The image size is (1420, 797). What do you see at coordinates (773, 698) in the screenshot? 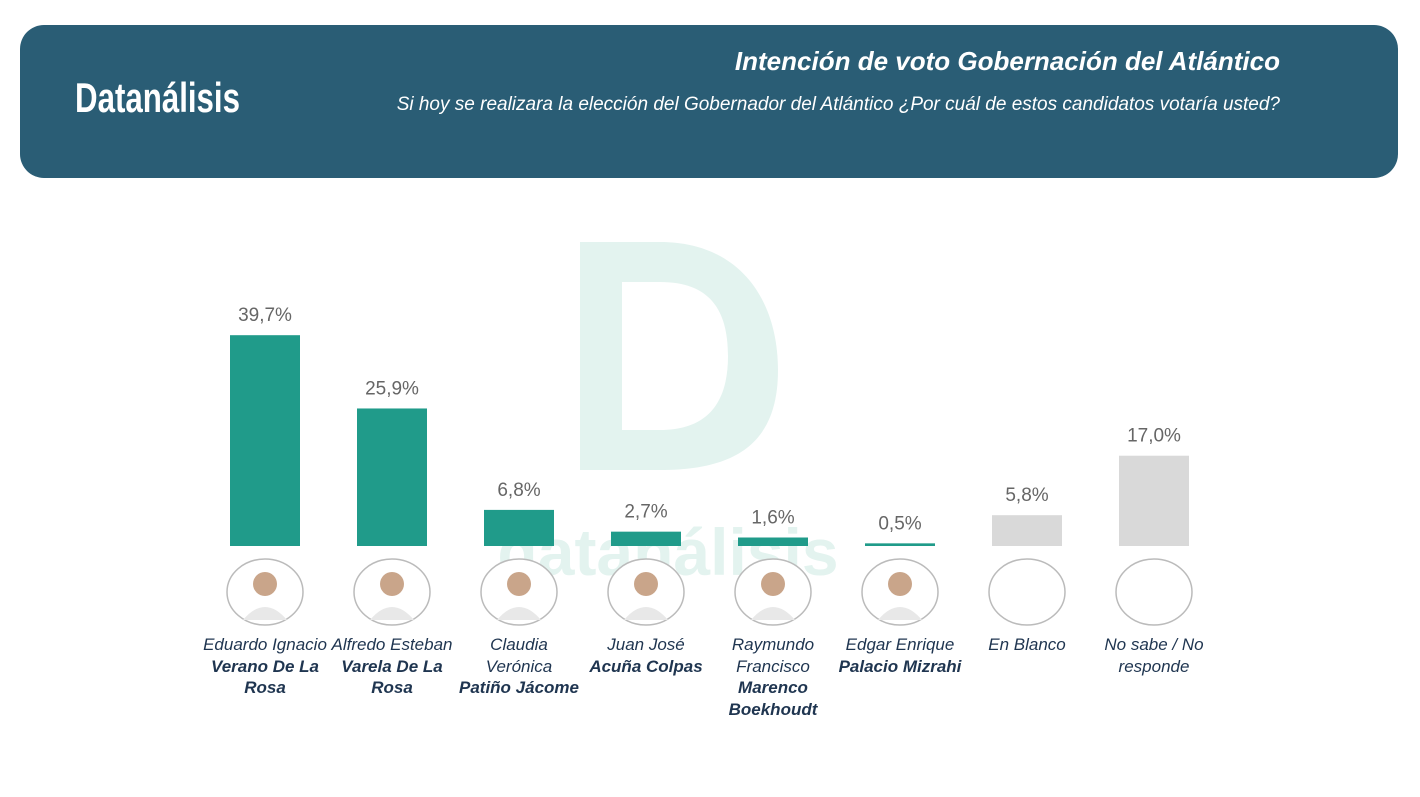
I see `surname: Marenco Boekhoudt` at bounding box center [773, 698].